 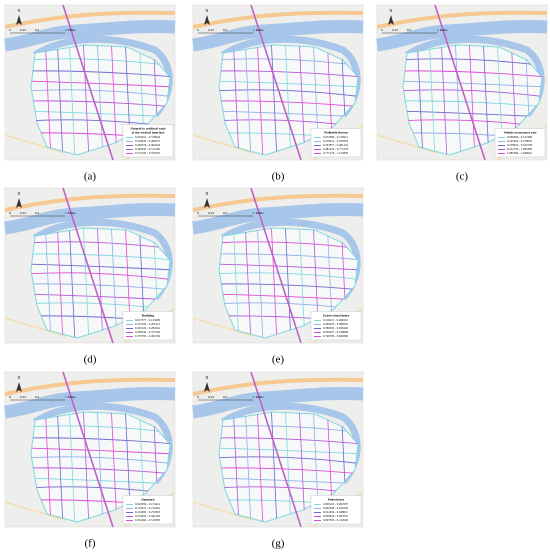 I want to click on legend-entry: 0.748700 - 0.849306, so click(x=335, y=336).